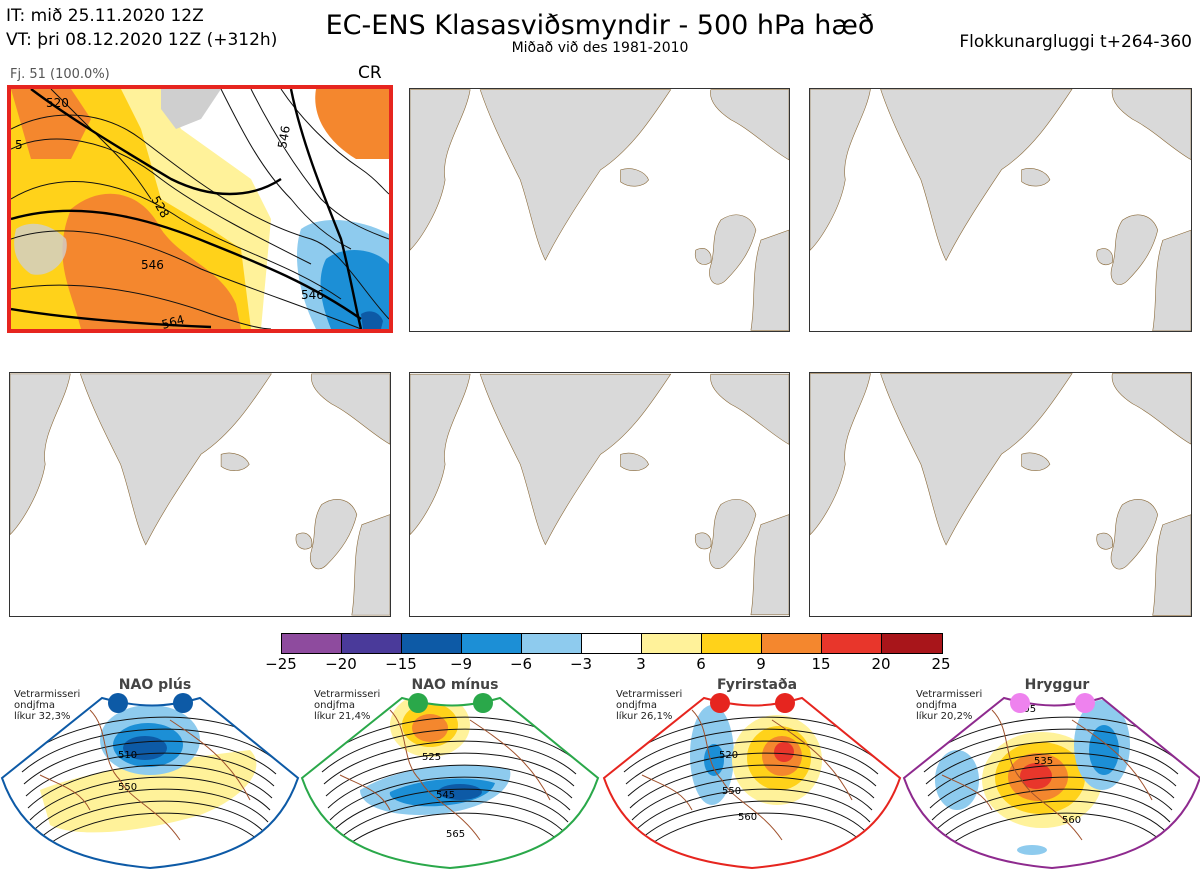 Image resolution: width=1200 pixels, height=875 pixels. Describe the element at coordinates (757, 685) in the screenshot. I see `regime-name: Fyrirstaða` at that location.